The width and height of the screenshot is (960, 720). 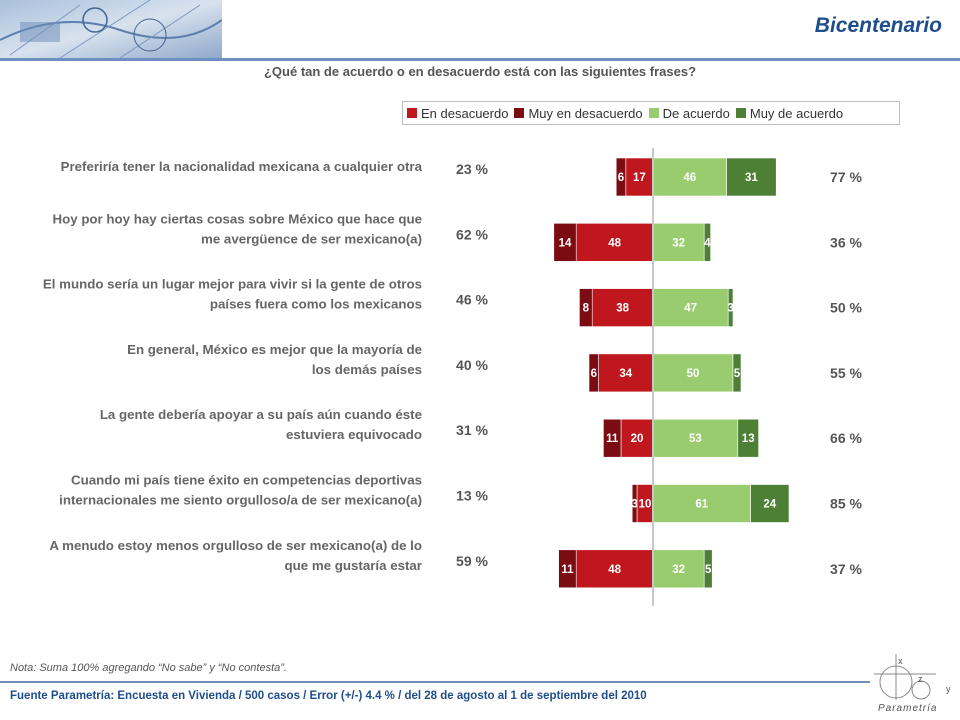 What do you see at coordinates (311, 238) in the screenshot?
I see `statement-label: me avergüence de ser mexicano(a)` at bounding box center [311, 238].